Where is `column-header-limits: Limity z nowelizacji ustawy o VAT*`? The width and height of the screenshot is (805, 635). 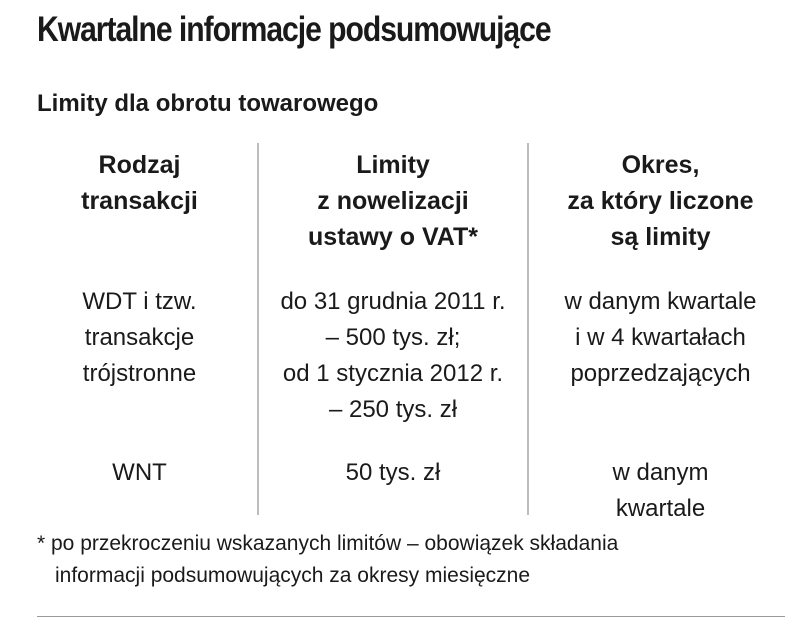 column-header-limits: Limity z nowelizacji ustawy o VAT* is located at coordinates (393, 201).